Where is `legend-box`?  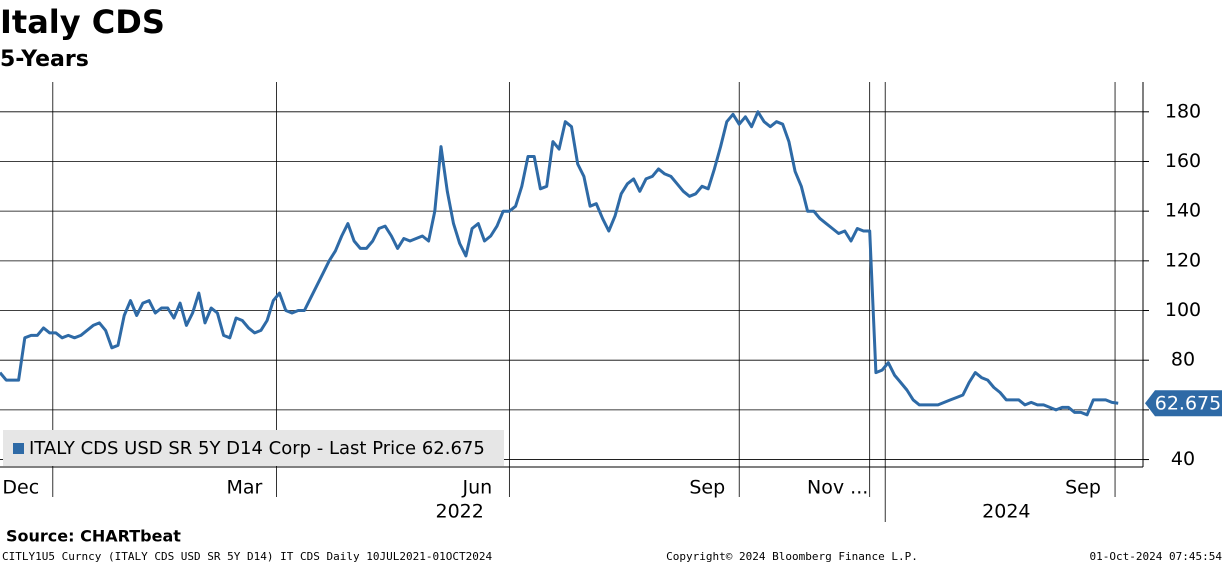
legend-box is located at coordinates (253, 448).